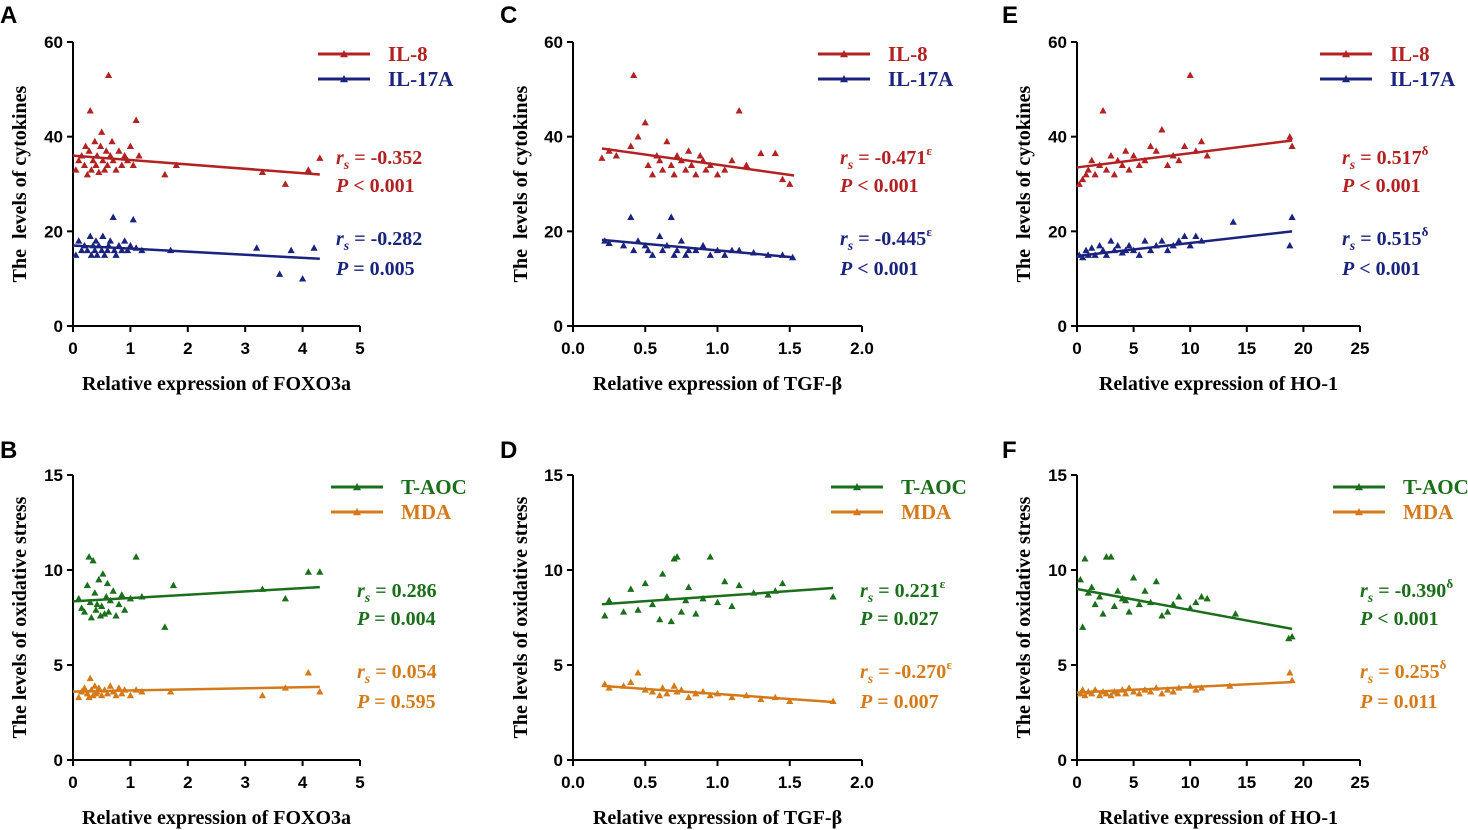 Image resolution: width=1468 pixels, height=830 pixels. What do you see at coordinates (196, 594) in the screenshot?
I see `regression-line` at bounding box center [196, 594].